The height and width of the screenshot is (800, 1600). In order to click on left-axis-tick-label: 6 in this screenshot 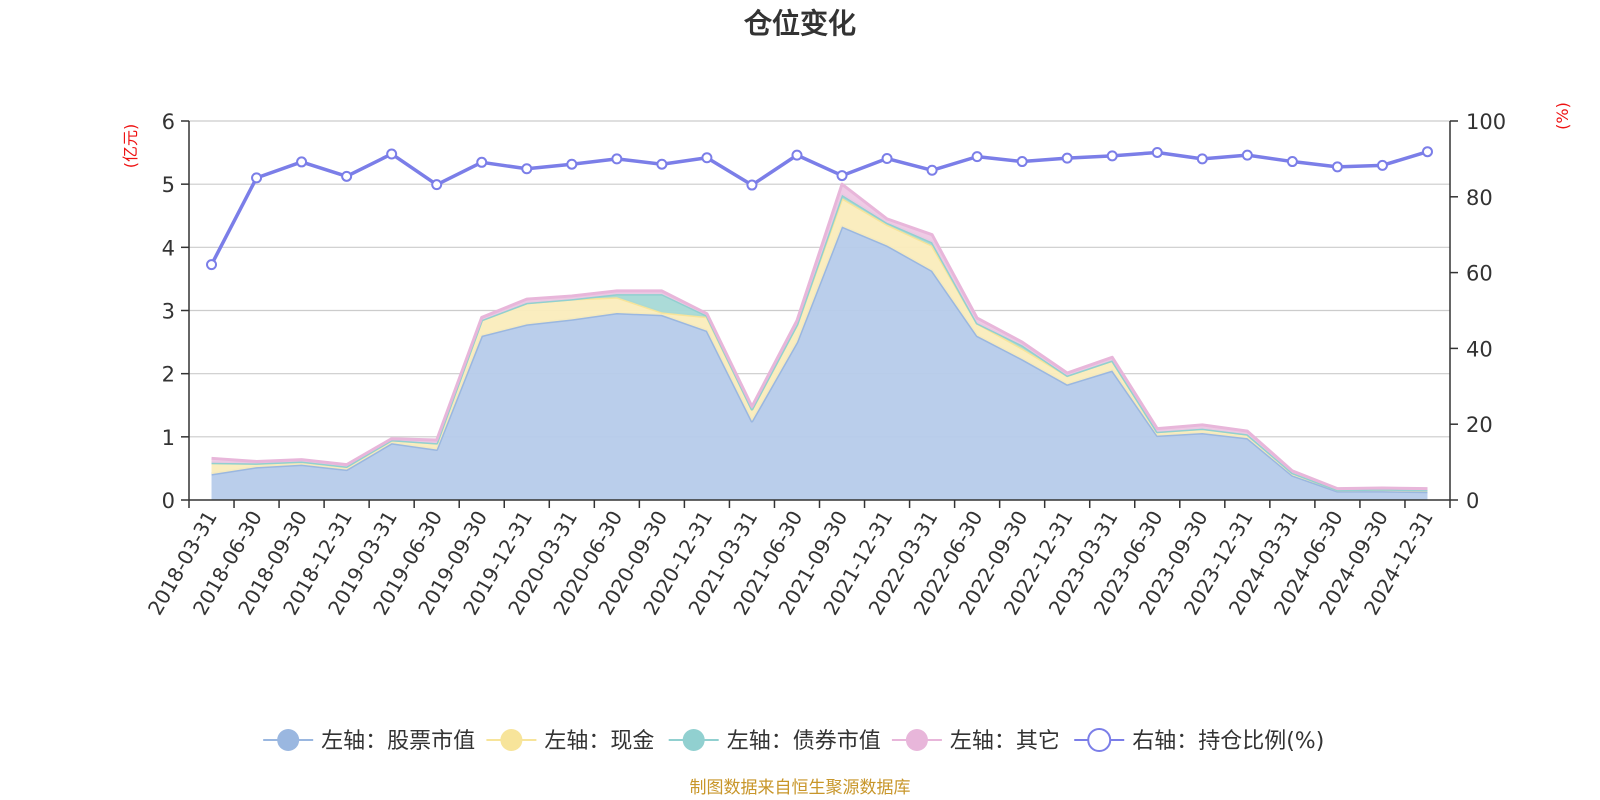, I will do `click(168, 122)`.